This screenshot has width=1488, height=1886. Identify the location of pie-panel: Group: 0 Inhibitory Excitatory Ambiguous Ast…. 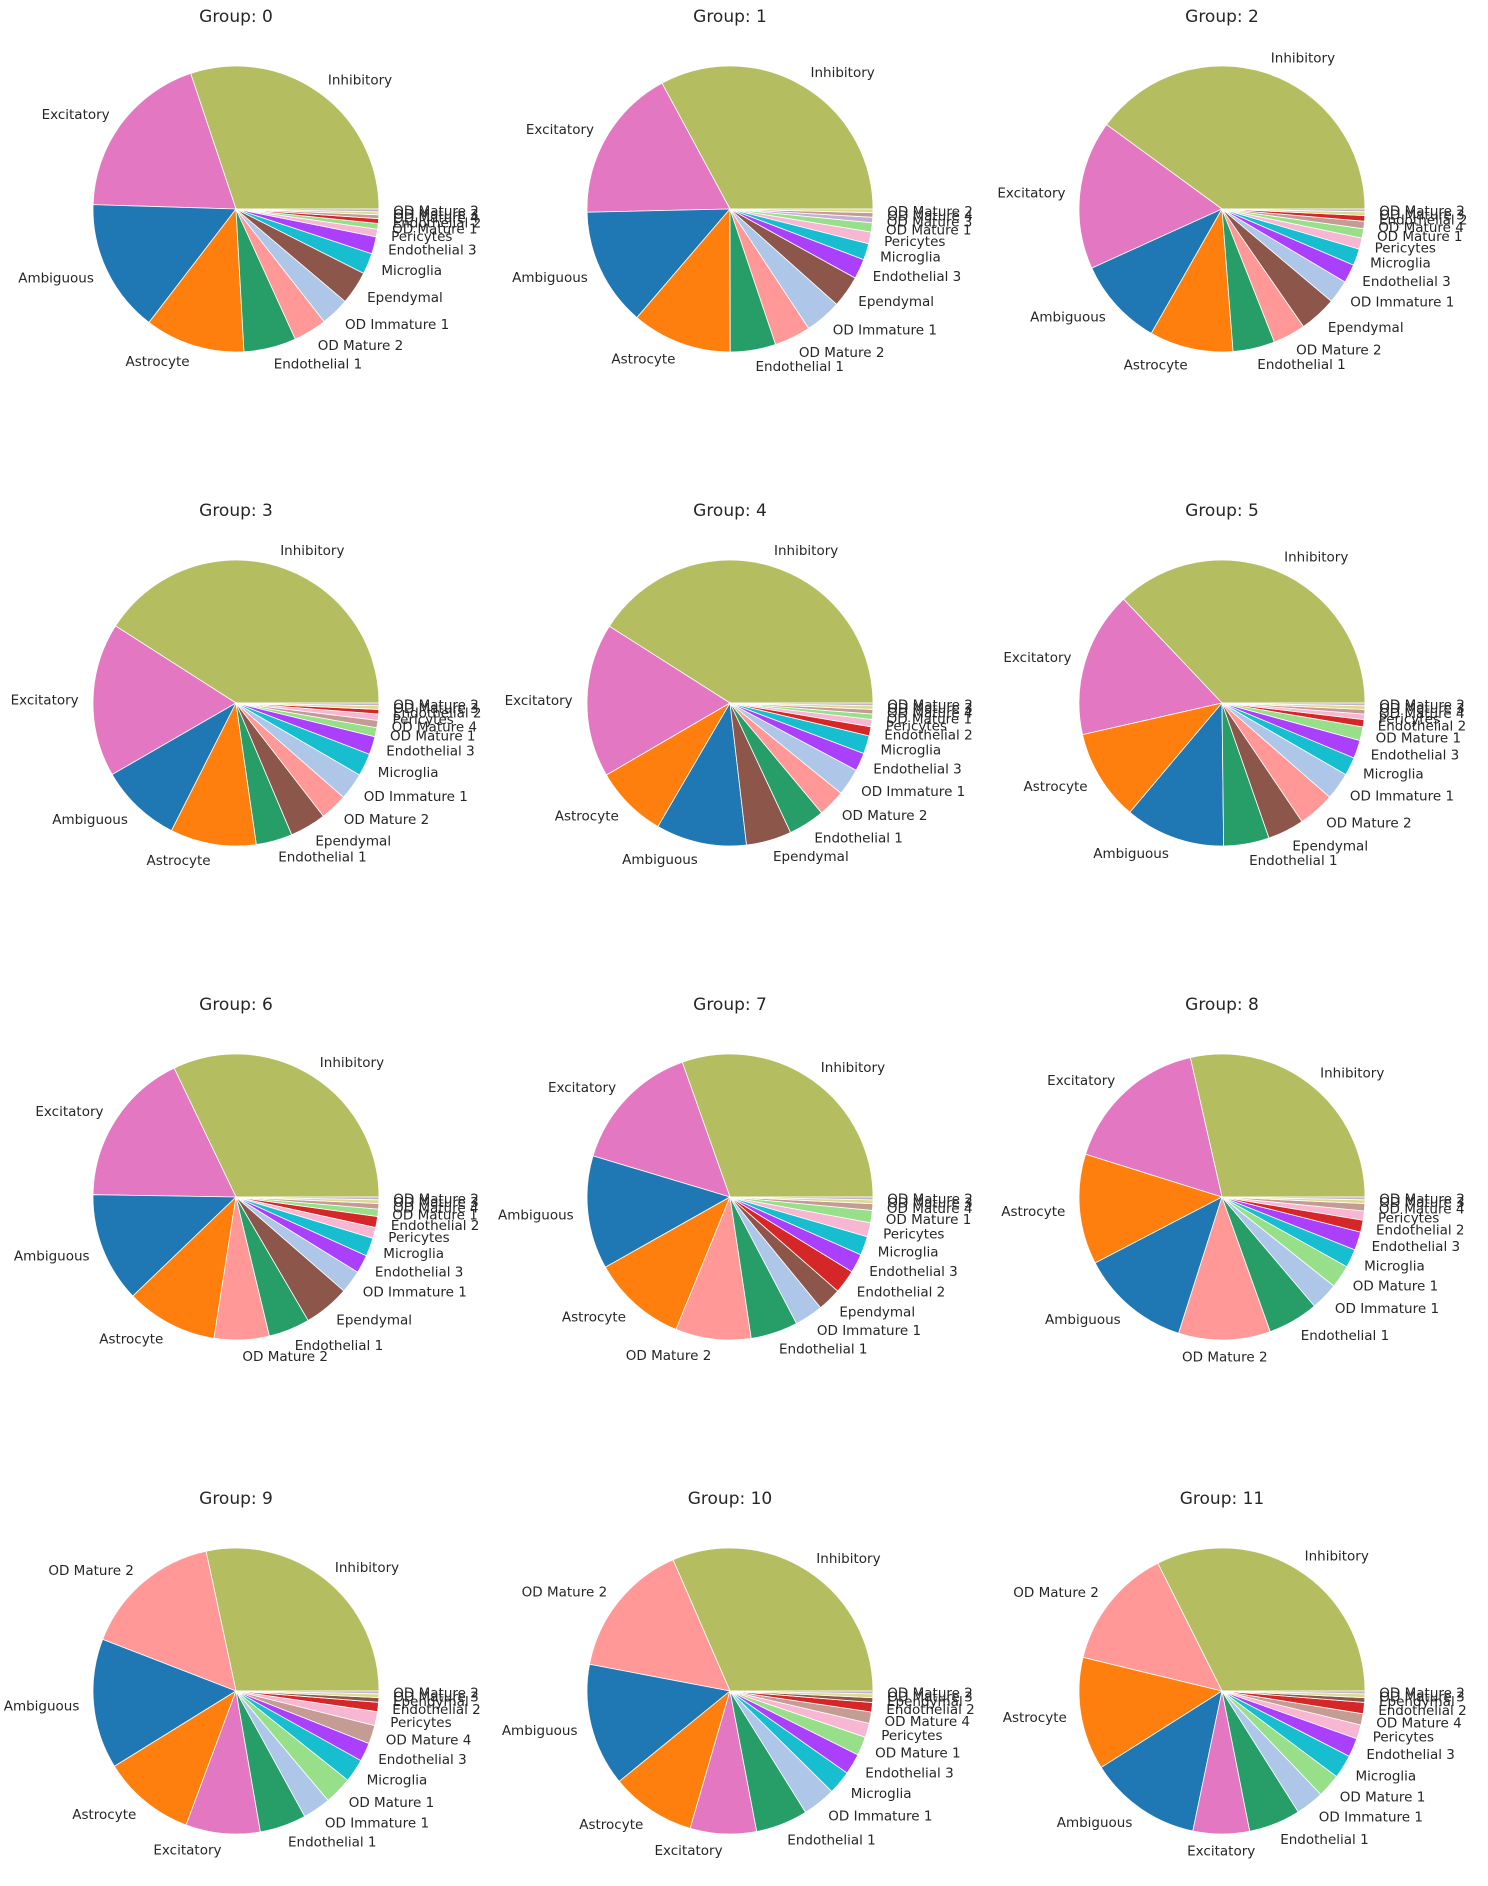
(249, 190).